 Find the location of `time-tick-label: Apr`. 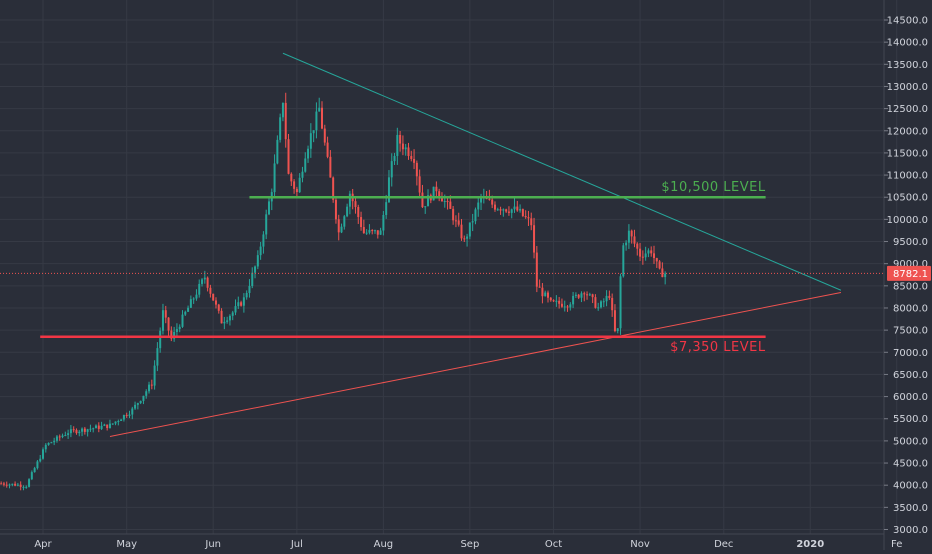

time-tick-label: Apr is located at coordinates (43, 544).